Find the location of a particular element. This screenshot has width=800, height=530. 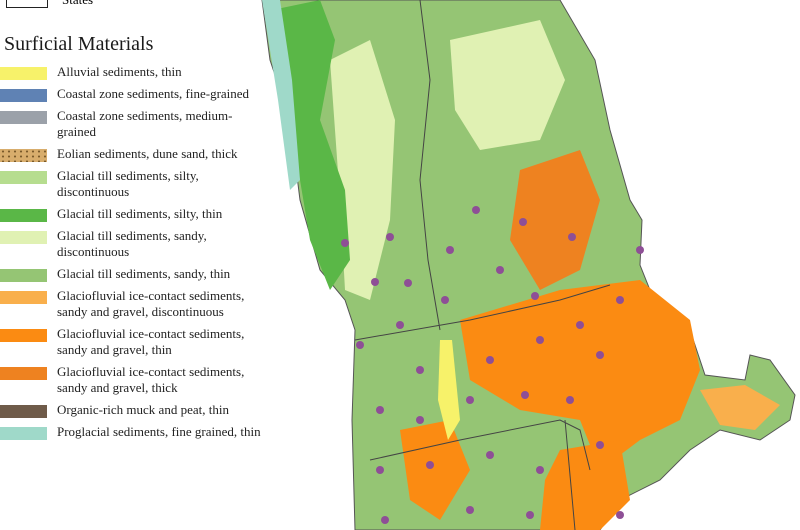

legend-item: Organic-rich muck and peat, thin is located at coordinates (133, 410).